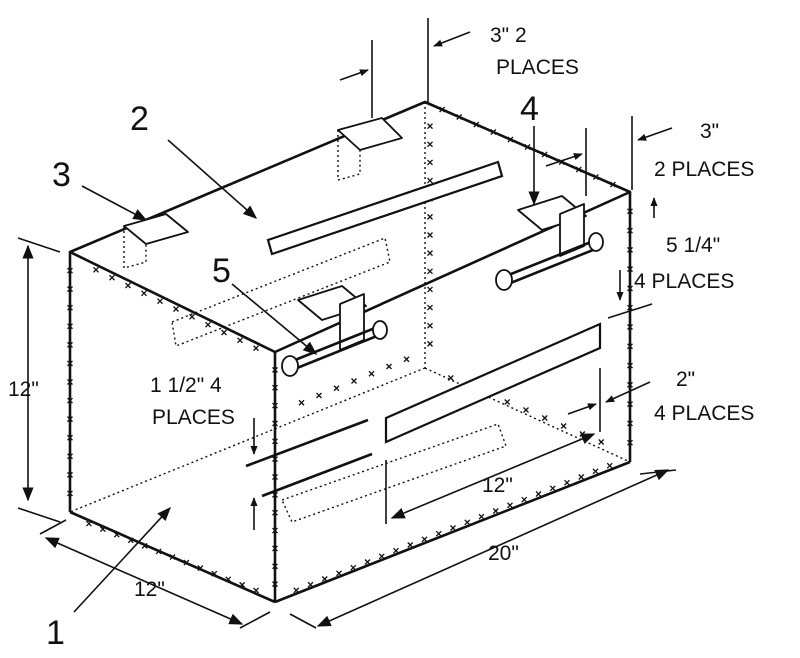 This screenshot has height=658, width=800. What do you see at coordinates (139, 119) in the screenshot?
I see `callout-2: 2` at bounding box center [139, 119].